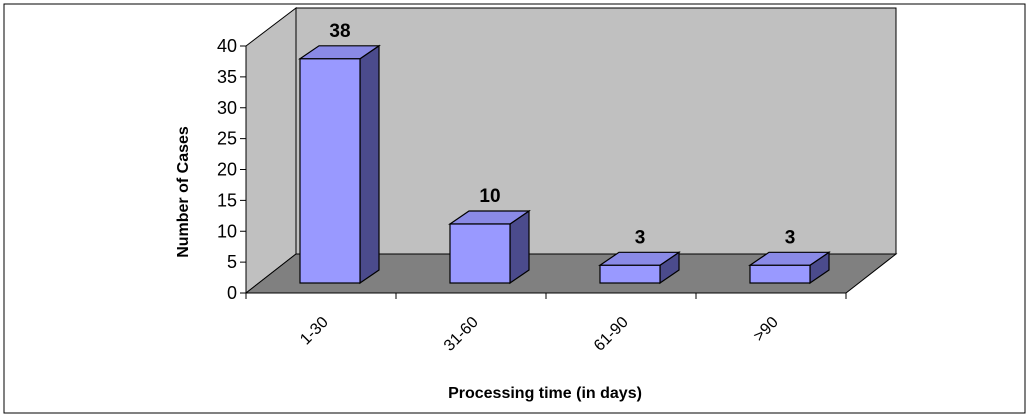 The height and width of the screenshot is (417, 1029). What do you see at coordinates (227, 46) in the screenshot?
I see `y-tick-label: 40` at bounding box center [227, 46].